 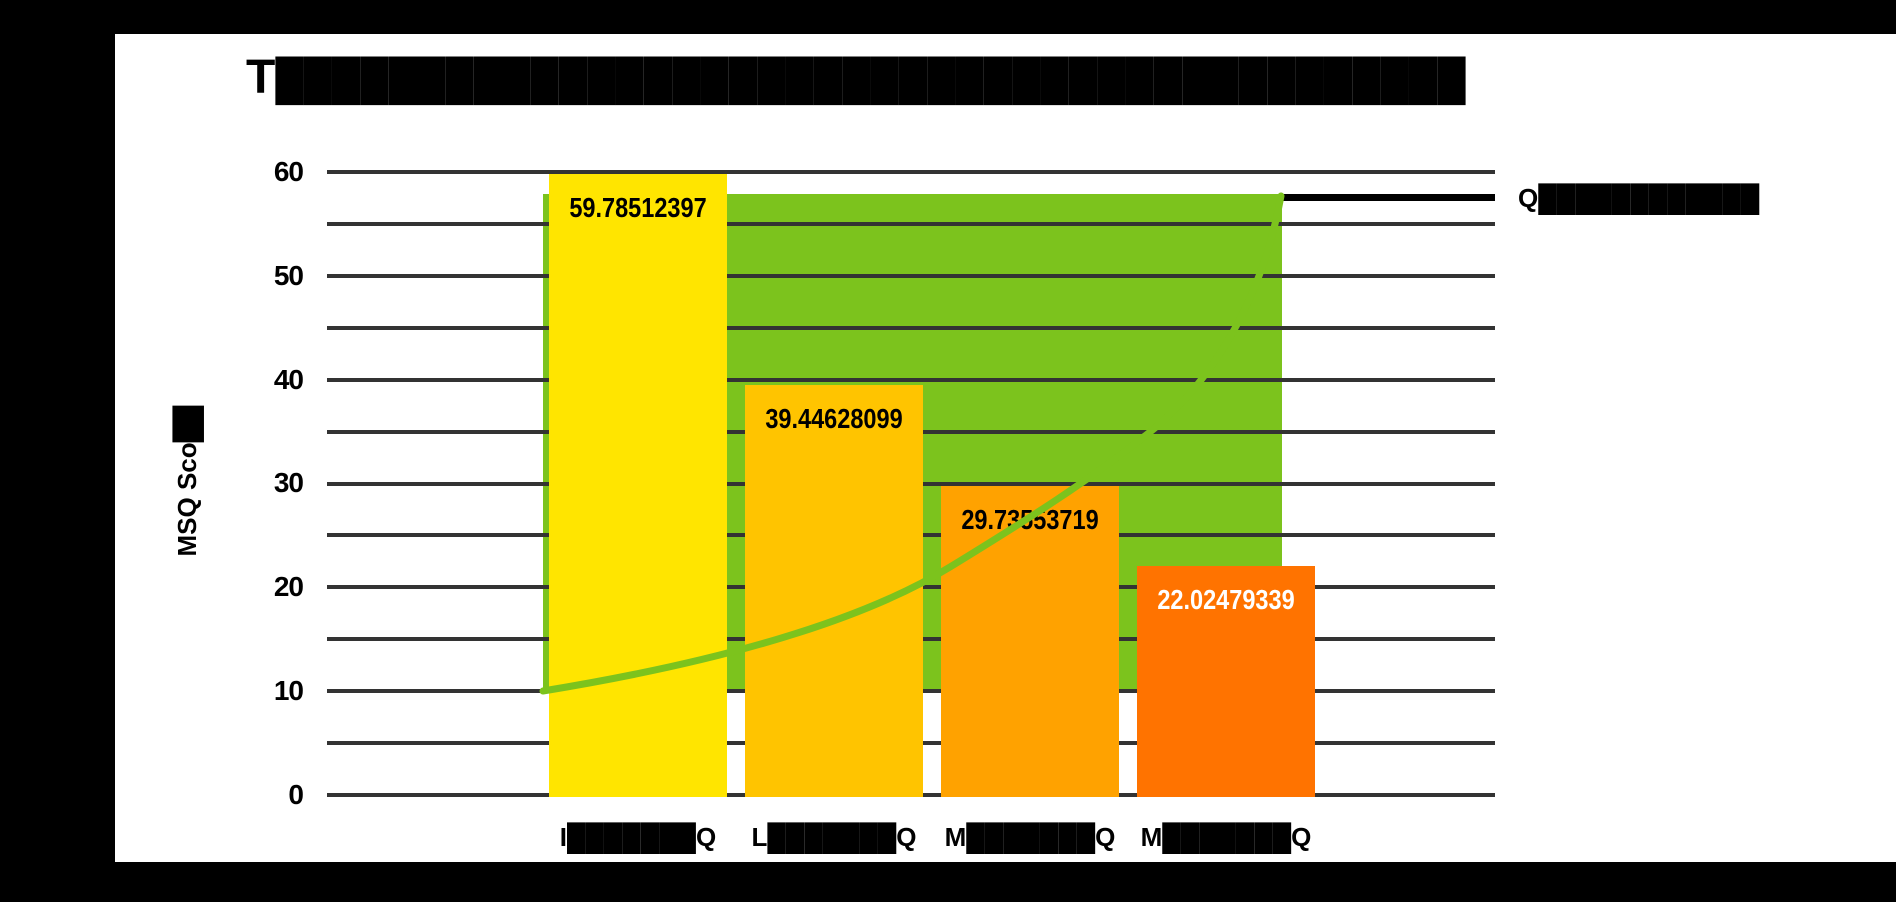 I want to click on y-axis-title: MSQ Sco██, so click(x=187, y=481).